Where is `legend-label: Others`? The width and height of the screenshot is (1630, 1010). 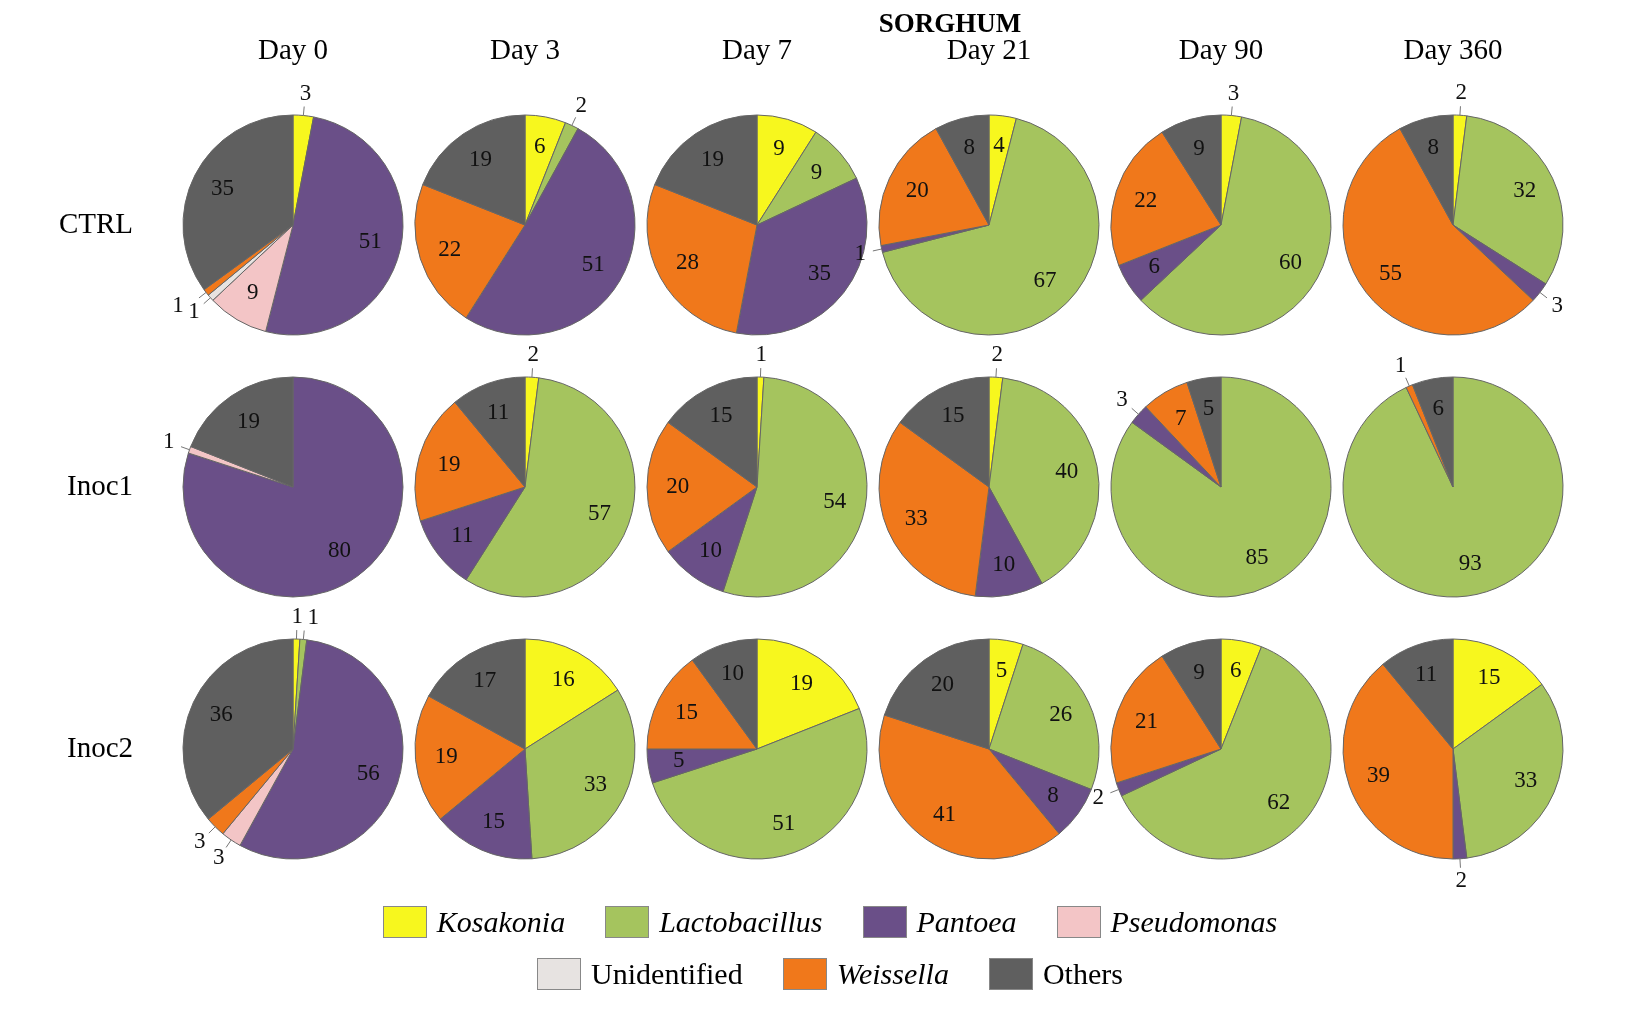 legend-label: Others is located at coordinates (1082, 974).